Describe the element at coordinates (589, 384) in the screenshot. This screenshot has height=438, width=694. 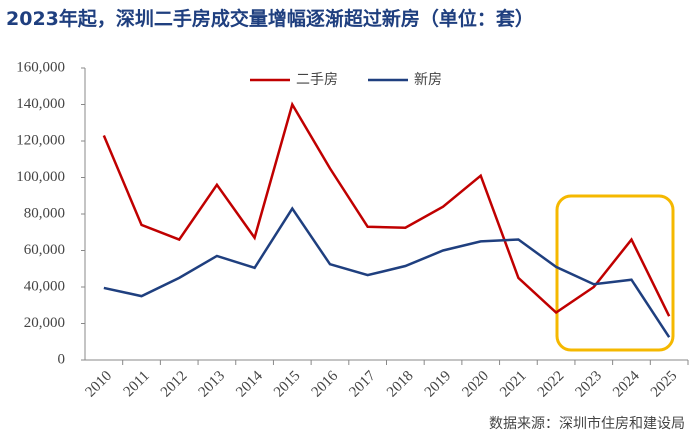
I see `x-tick-label: 2023` at that location.